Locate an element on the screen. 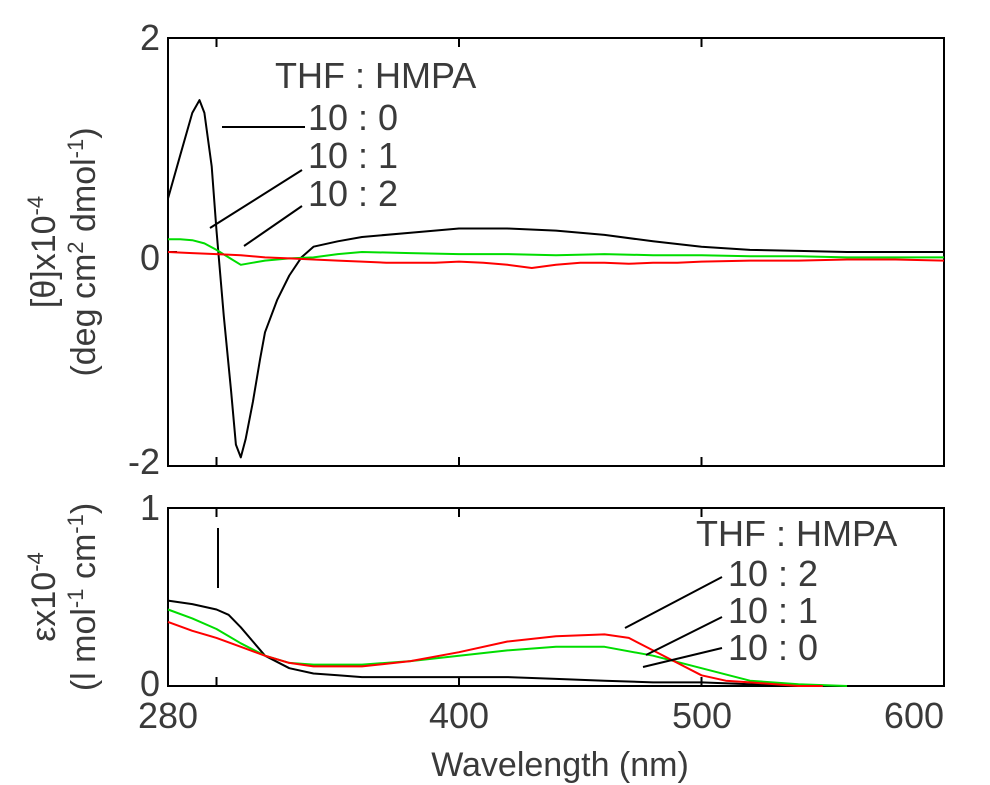 The height and width of the screenshot is (785, 990). top-y-axis-title: [θ]x10-4 (deg cm2 dmol-1) is located at coordinates (63, 251).